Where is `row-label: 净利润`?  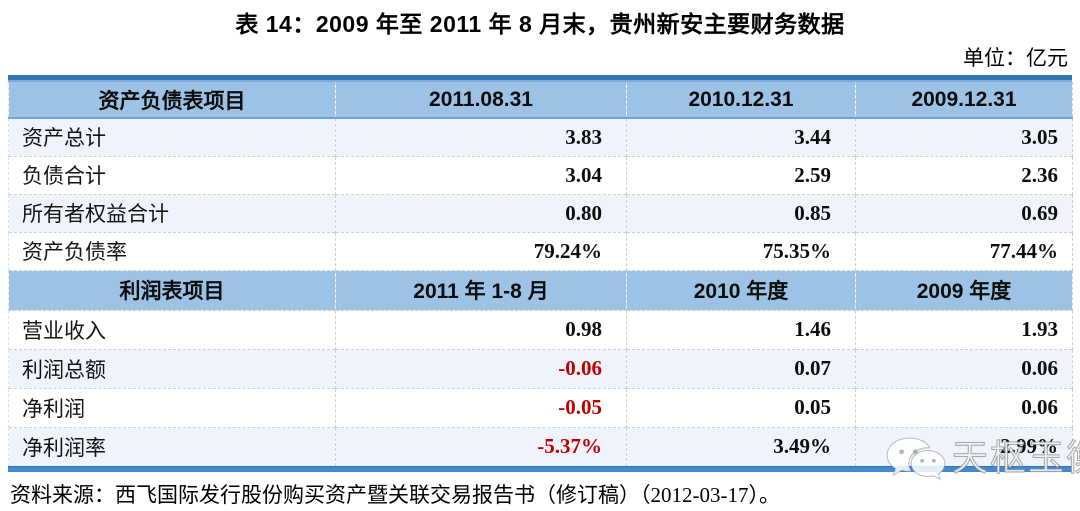
row-label: 净利润 is located at coordinates (172, 407).